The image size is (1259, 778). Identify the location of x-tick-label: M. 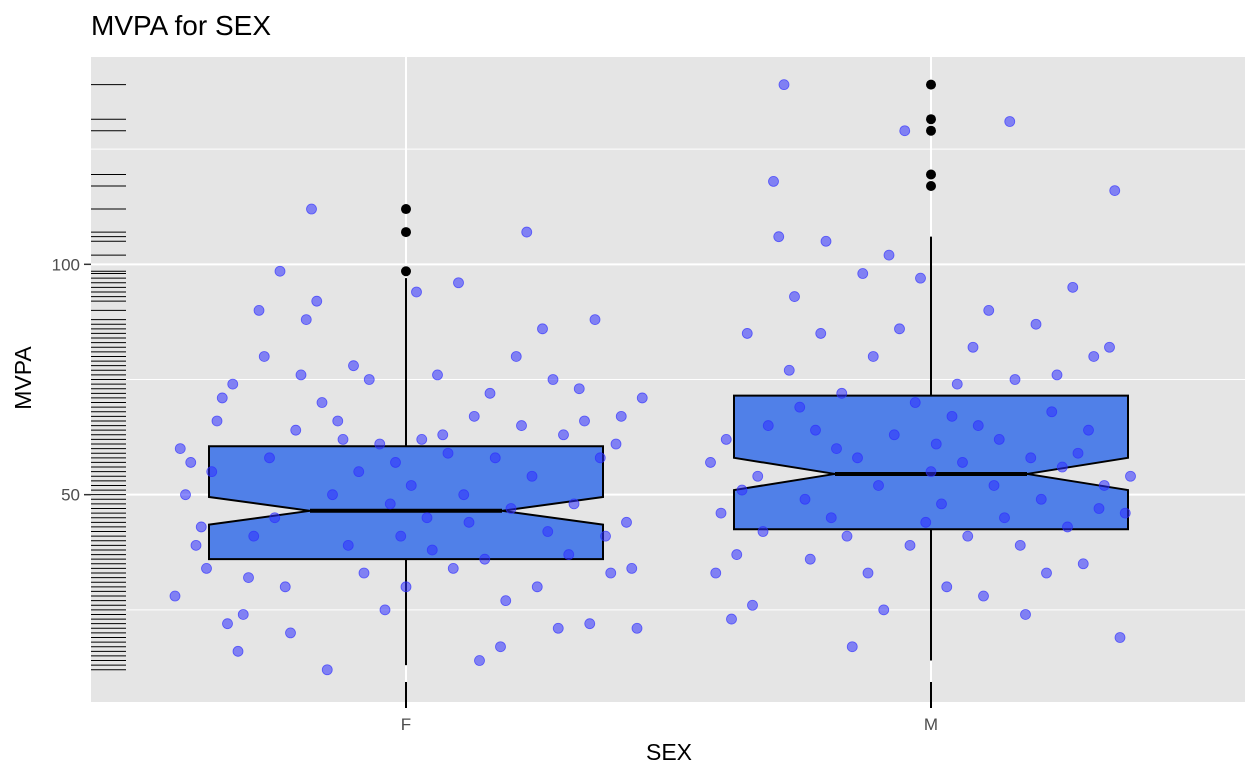
(931, 724).